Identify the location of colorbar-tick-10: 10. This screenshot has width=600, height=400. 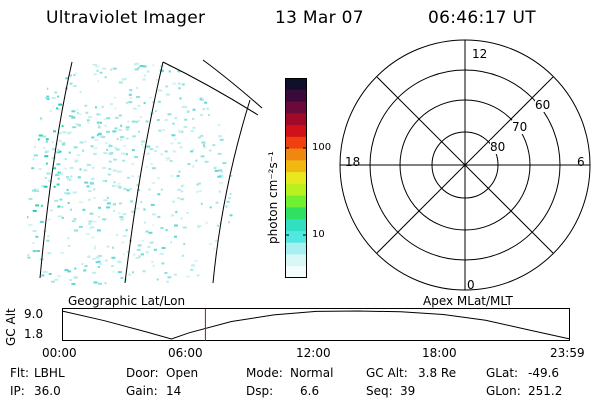
(318, 234).